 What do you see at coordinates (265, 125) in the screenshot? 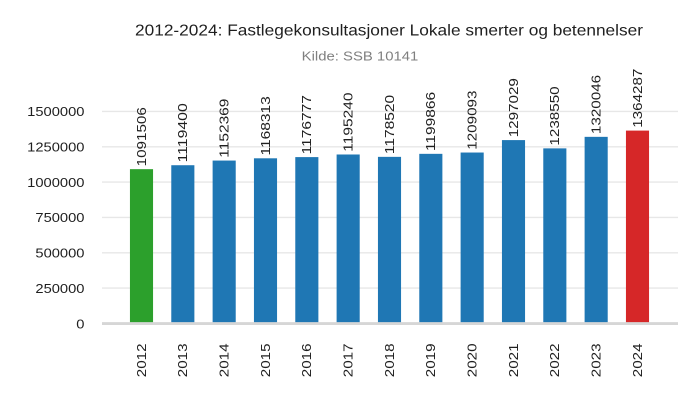
I see `svg-text: 1168313` at bounding box center [265, 125].